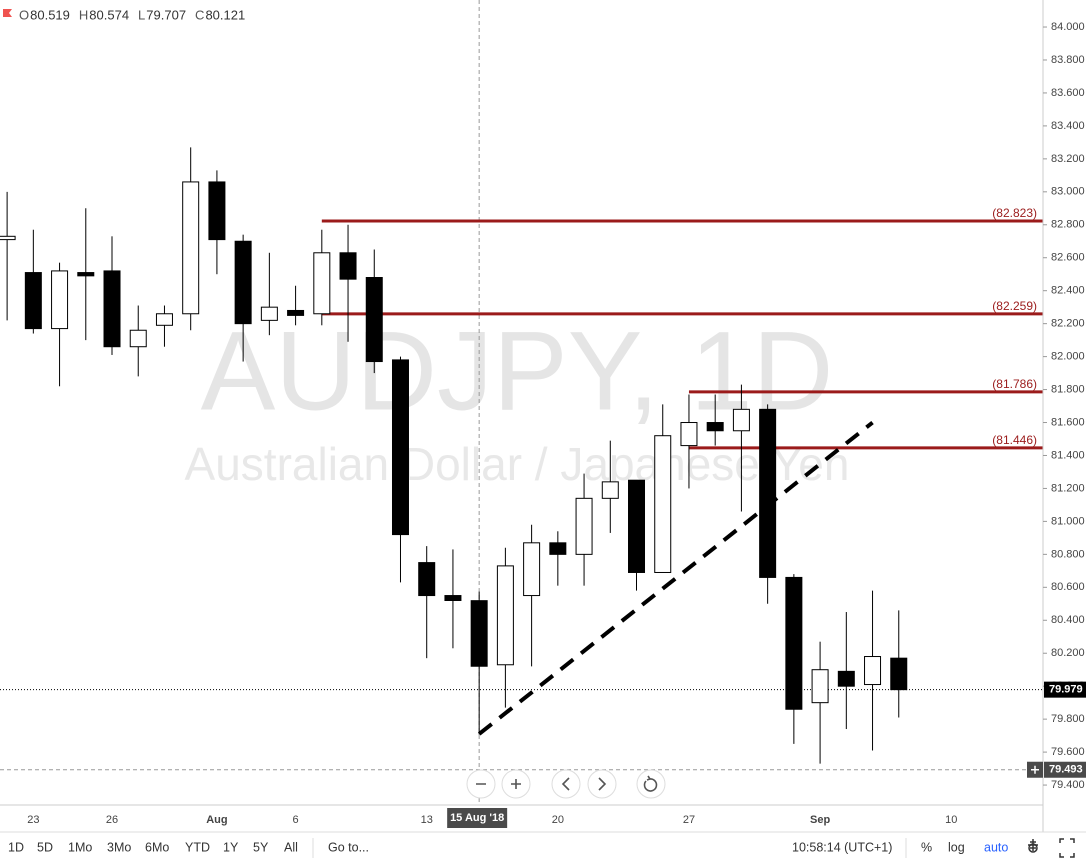  Describe the element at coordinates (80, 847) in the screenshot. I see `range-button: 1Mo` at that location.